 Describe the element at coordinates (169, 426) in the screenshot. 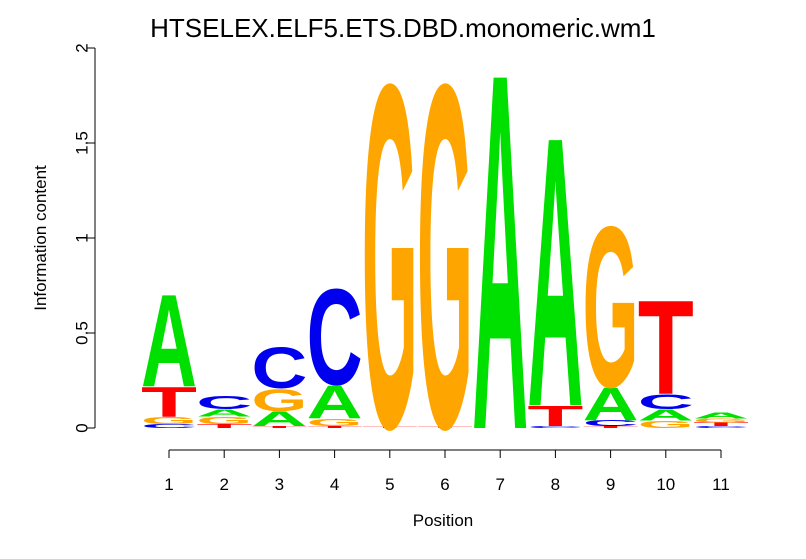

I see `letter-c-pos-1: C` at that location.